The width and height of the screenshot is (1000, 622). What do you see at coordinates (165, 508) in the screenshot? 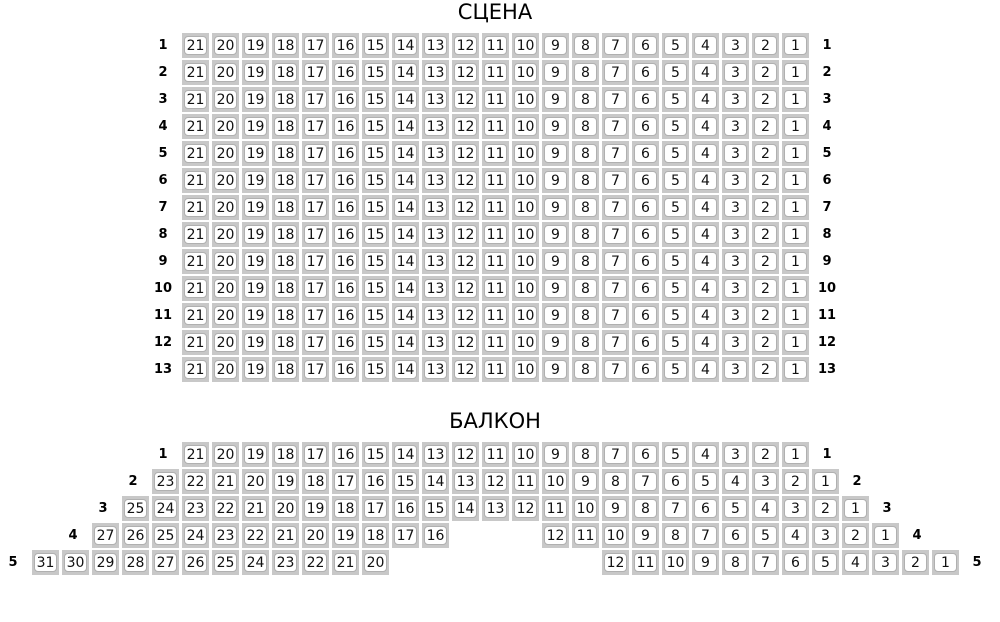
I see `seat: 24` at bounding box center [165, 508].